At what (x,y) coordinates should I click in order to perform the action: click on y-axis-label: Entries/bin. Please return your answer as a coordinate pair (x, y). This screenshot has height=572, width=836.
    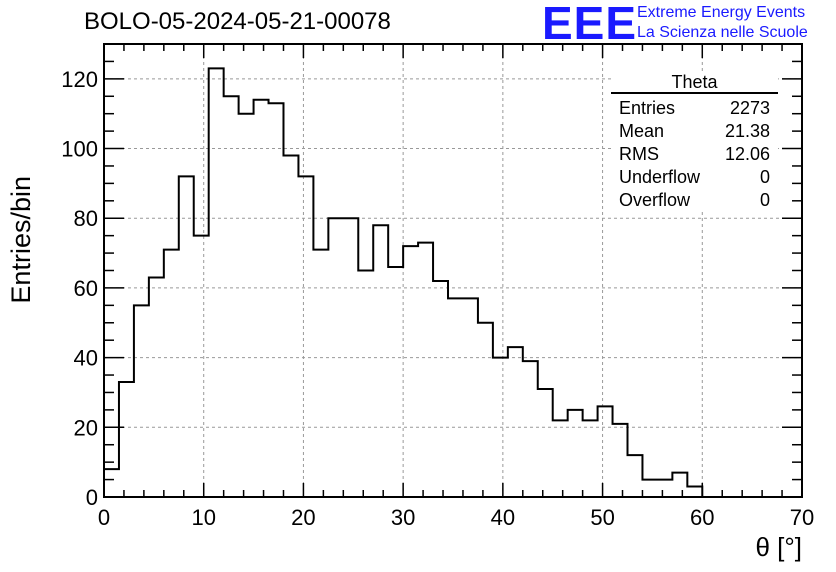
    Looking at the image, I should click on (21, 240).